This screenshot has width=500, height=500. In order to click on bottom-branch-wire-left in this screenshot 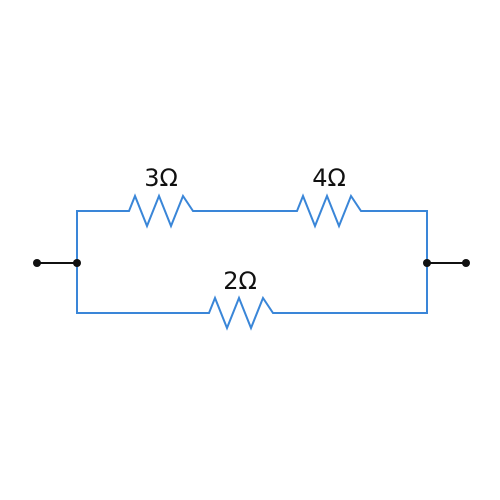, I will do `click(139, 288)`.